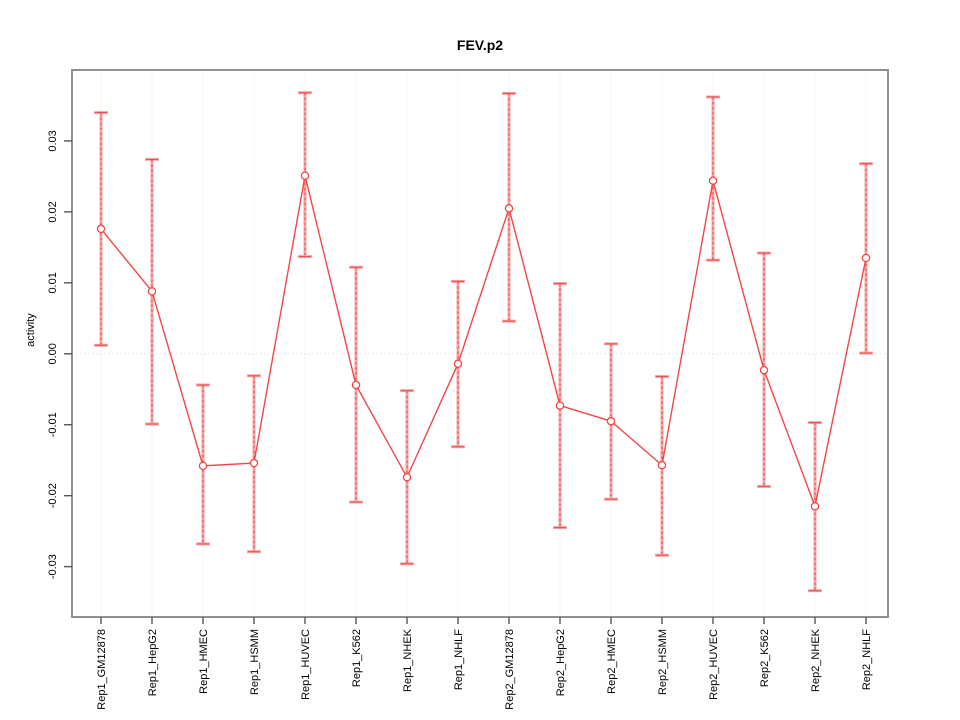  I want to click on x-tick-label: Rep2_GM12878, so click(510, 669).